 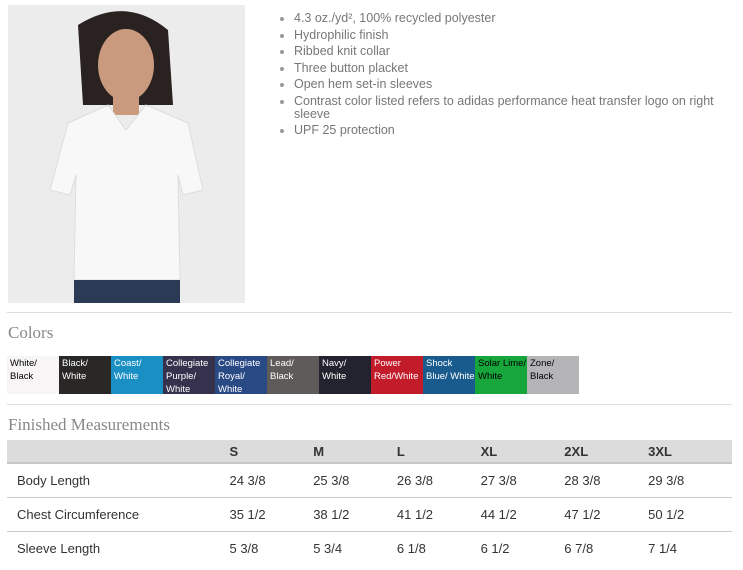 I want to click on size-header: 2XL, so click(x=606, y=452).